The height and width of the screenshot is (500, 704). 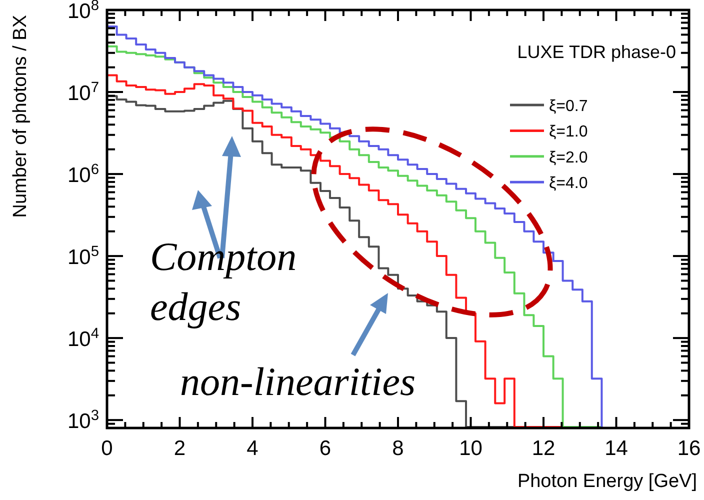 I want to click on y-tick-label: 10$^{5}$, so click(x=83, y=257).